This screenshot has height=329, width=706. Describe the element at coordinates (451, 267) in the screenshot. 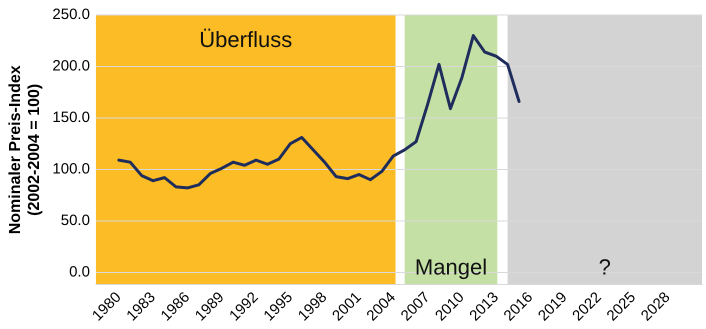

I see `band-label: Mangel` at that location.